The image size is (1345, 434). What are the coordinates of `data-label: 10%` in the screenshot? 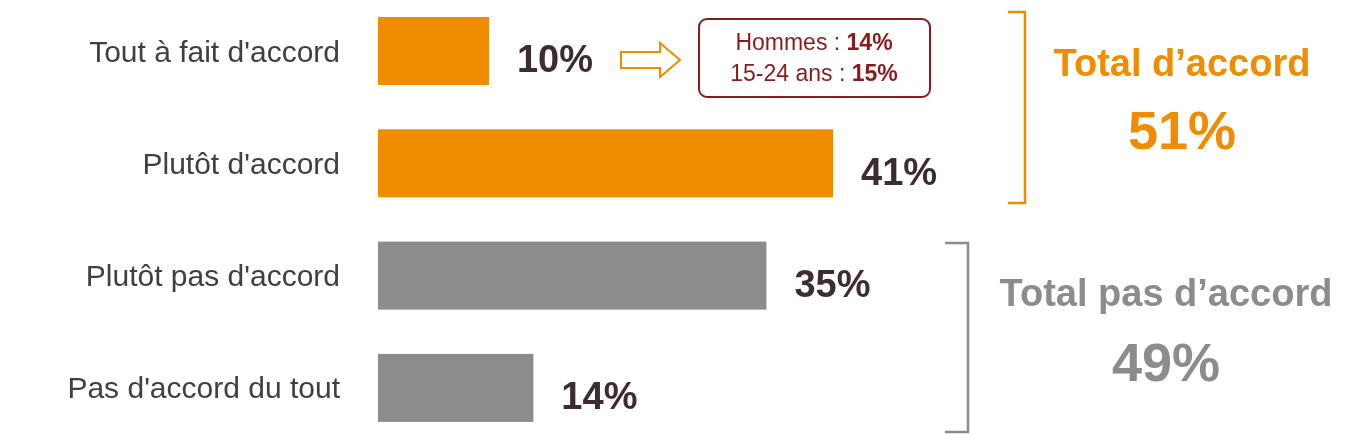 It's located at (555, 59).